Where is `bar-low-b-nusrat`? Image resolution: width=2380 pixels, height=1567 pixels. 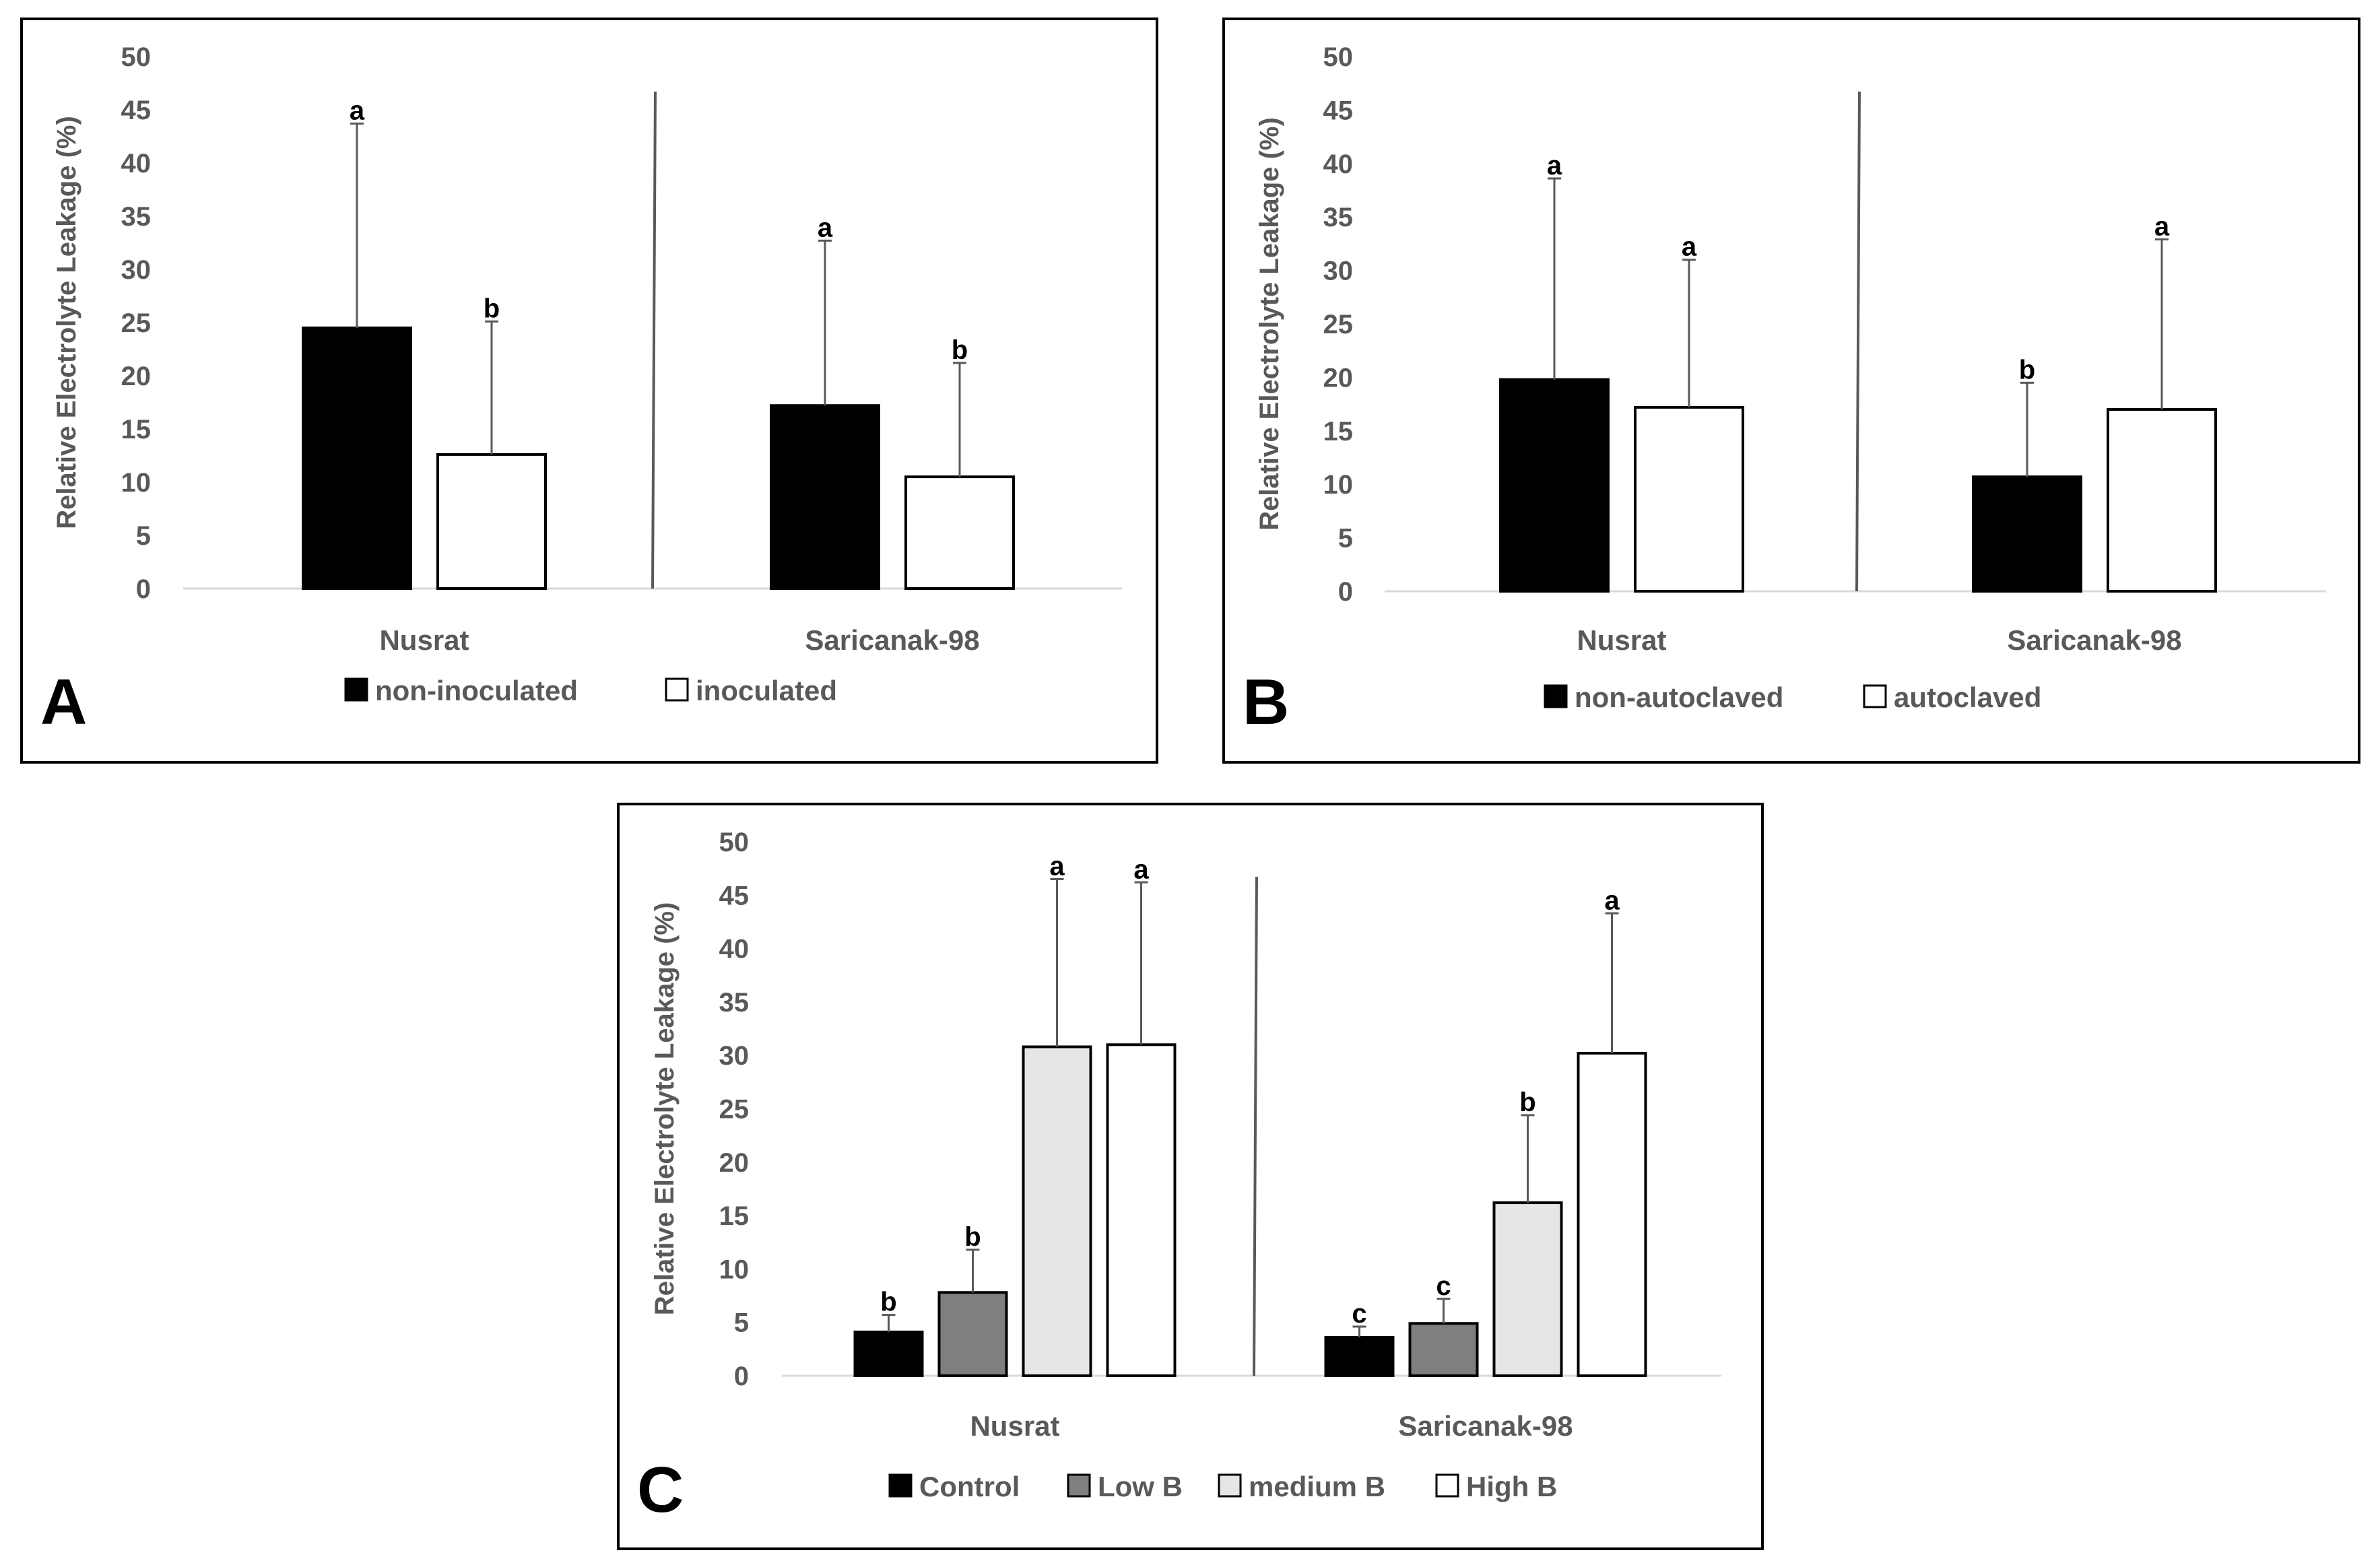
bar-low-b-nusrat is located at coordinates (973, 1334).